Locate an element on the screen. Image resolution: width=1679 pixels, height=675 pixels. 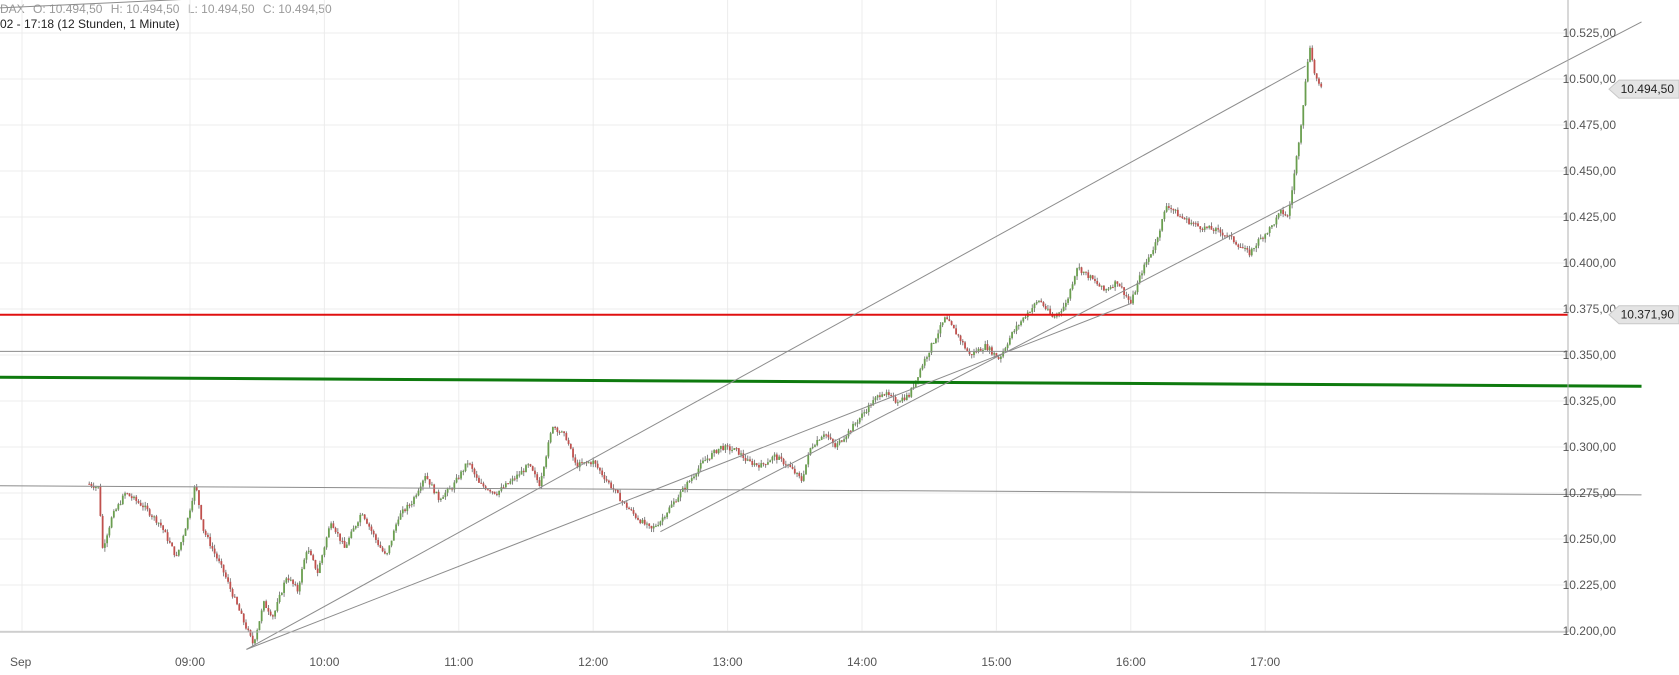
y-tick-label: 10.275,00 is located at coordinates (1590, 493).